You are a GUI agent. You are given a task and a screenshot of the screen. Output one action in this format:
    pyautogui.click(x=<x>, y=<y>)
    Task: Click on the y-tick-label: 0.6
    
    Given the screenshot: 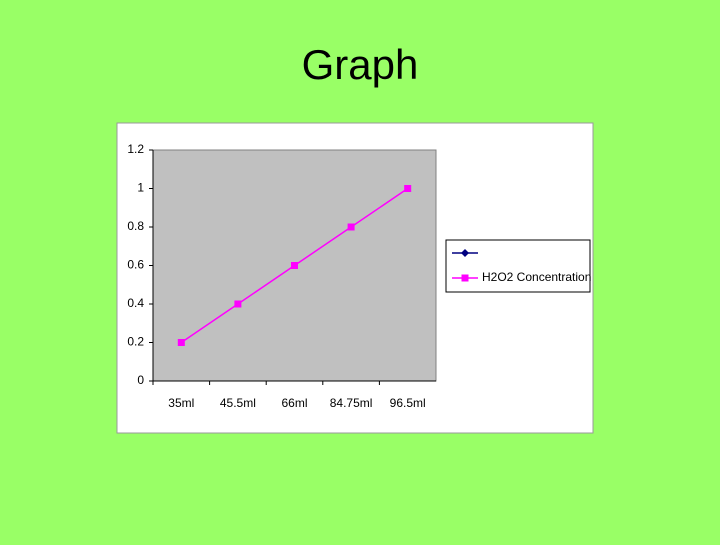 What is the action you would take?
    pyautogui.click(x=135, y=265)
    